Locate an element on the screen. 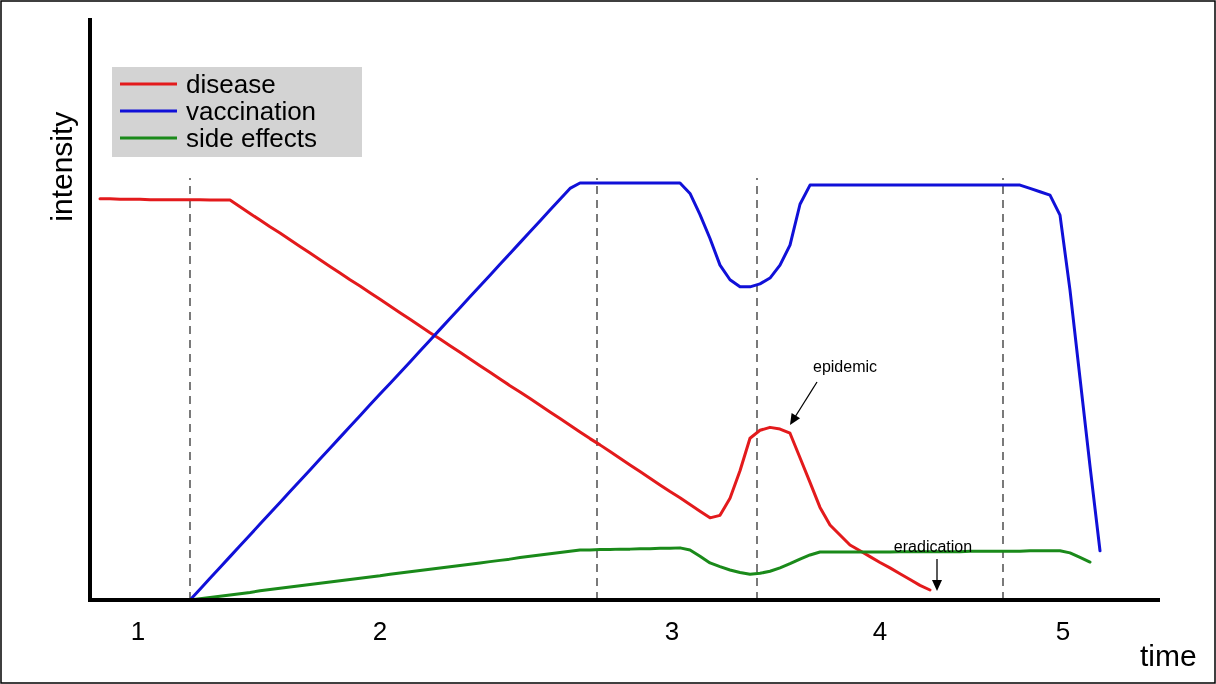 The width and height of the screenshot is (1216, 684). text: 5 is located at coordinates (1063, 631).